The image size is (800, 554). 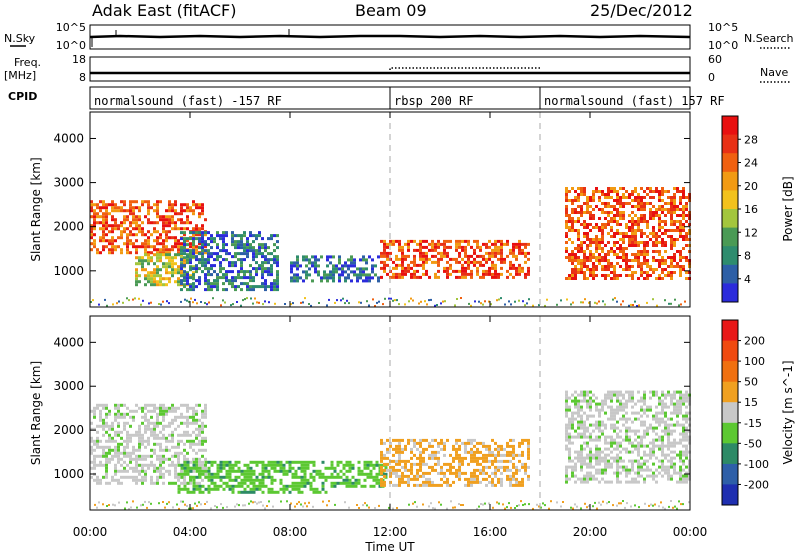 I want to click on x-tick-label: 20:00, so click(x=590, y=532).